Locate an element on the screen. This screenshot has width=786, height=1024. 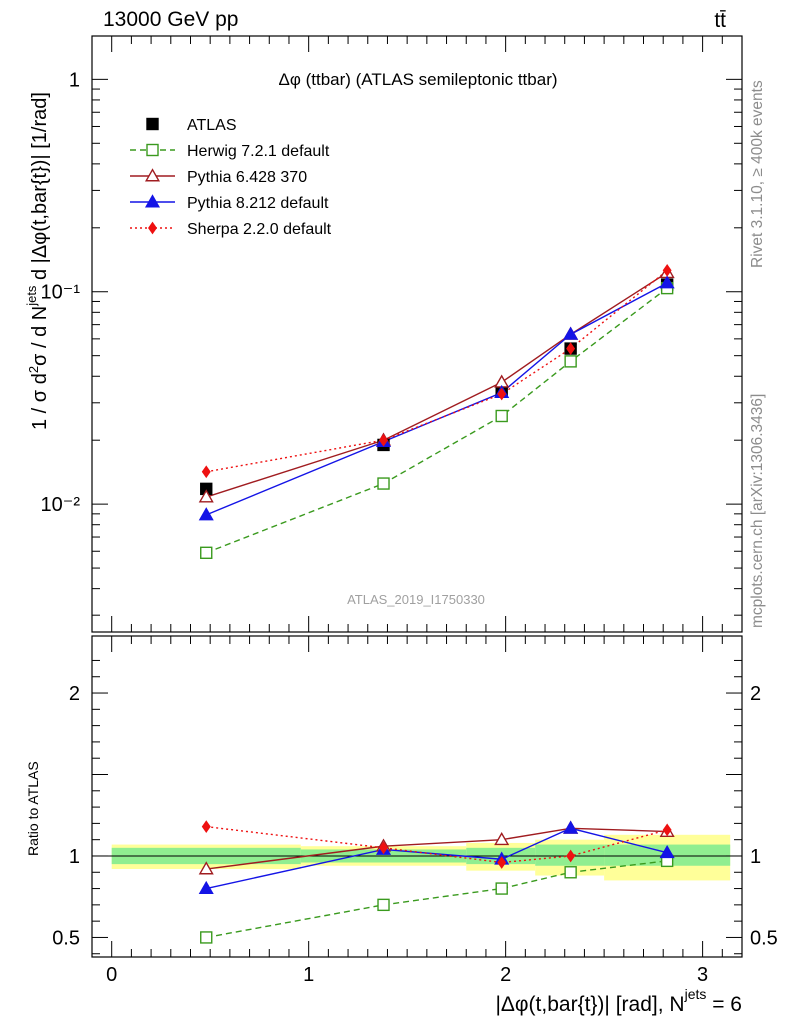
rivet-label: Rivet 3.1.10, ≥ 400k events is located at coordinates (757, 174).